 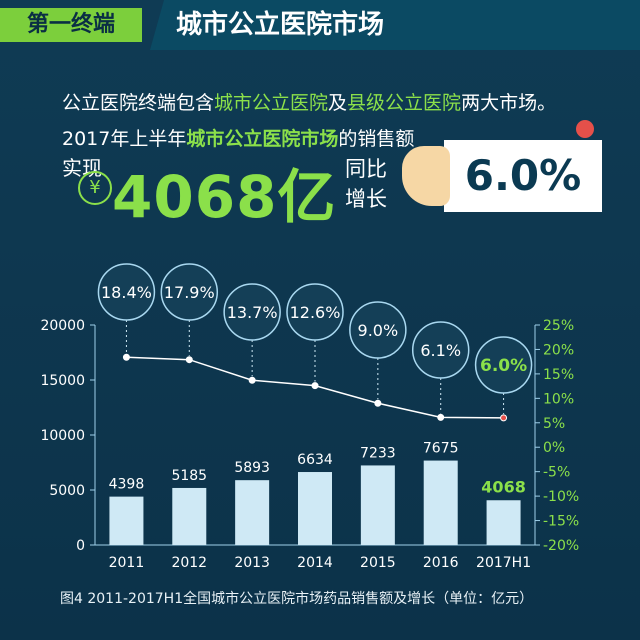 I want to click on x-tick-label: 2012, so click(x=189, y=563).